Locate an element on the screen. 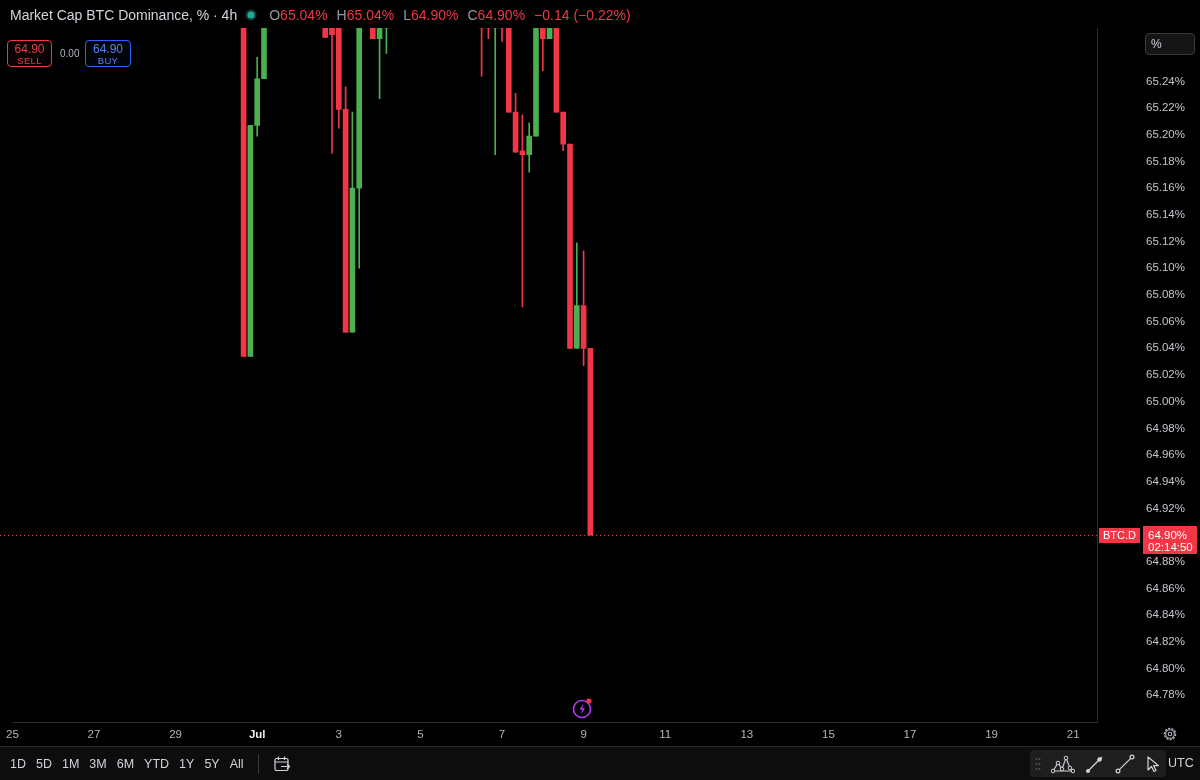 This screenshot has height=780, width=1200. y-tick-label: 65.02% is located at coordinates (1165, 374).